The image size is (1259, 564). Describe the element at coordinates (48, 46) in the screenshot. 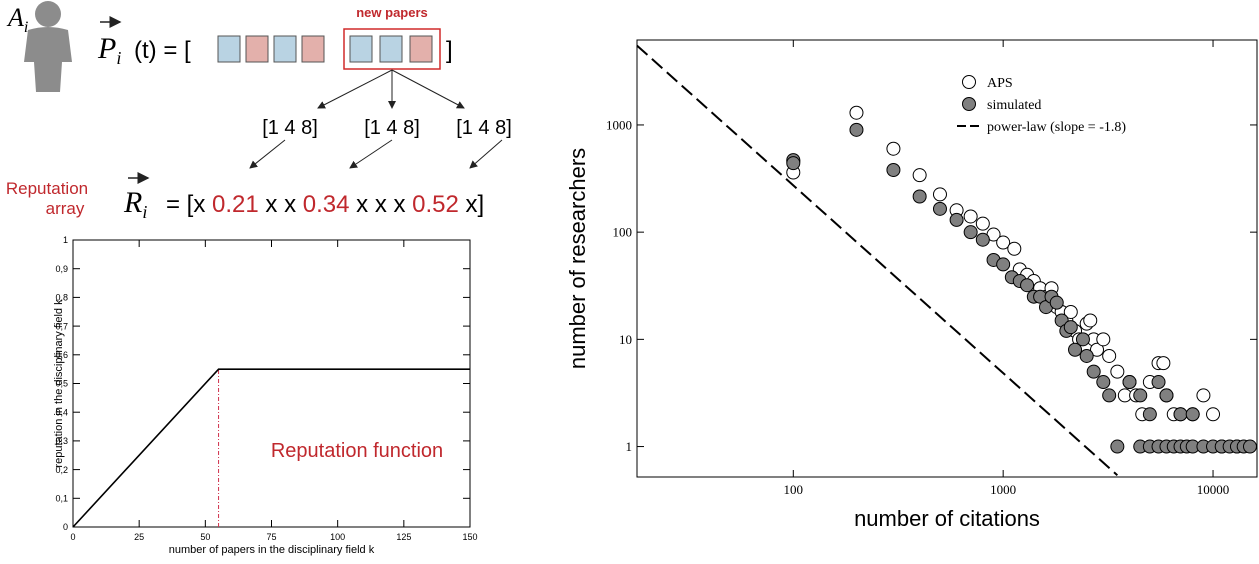

I see `agent-icon` at that location.